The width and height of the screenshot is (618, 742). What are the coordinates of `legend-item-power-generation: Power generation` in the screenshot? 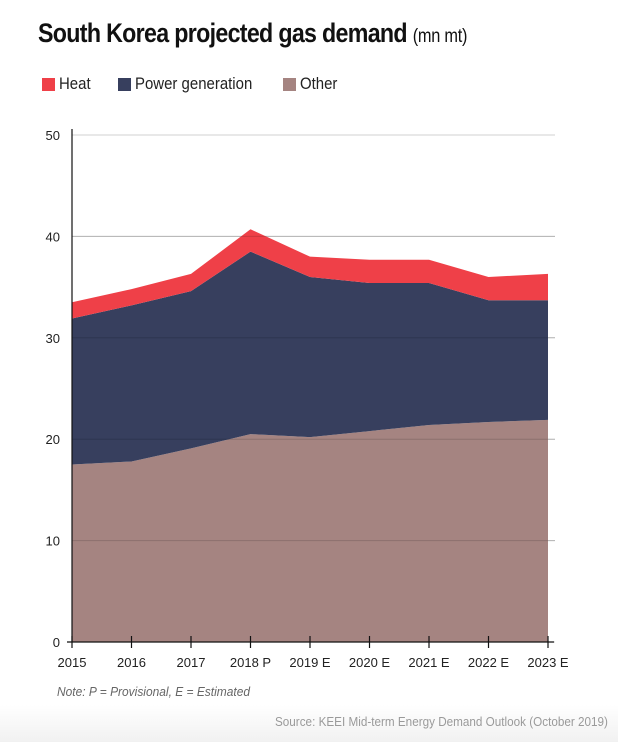 It's located at (193, 84).